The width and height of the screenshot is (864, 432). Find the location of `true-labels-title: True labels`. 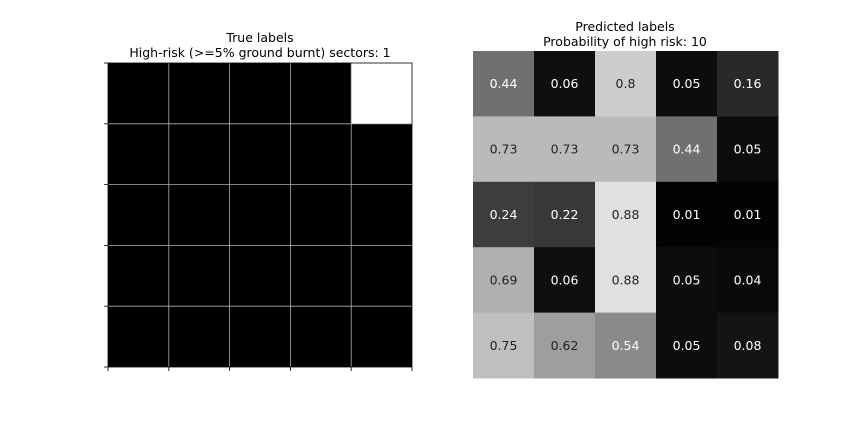

true-labels-title: True labels is located at coordinates (259, 37).